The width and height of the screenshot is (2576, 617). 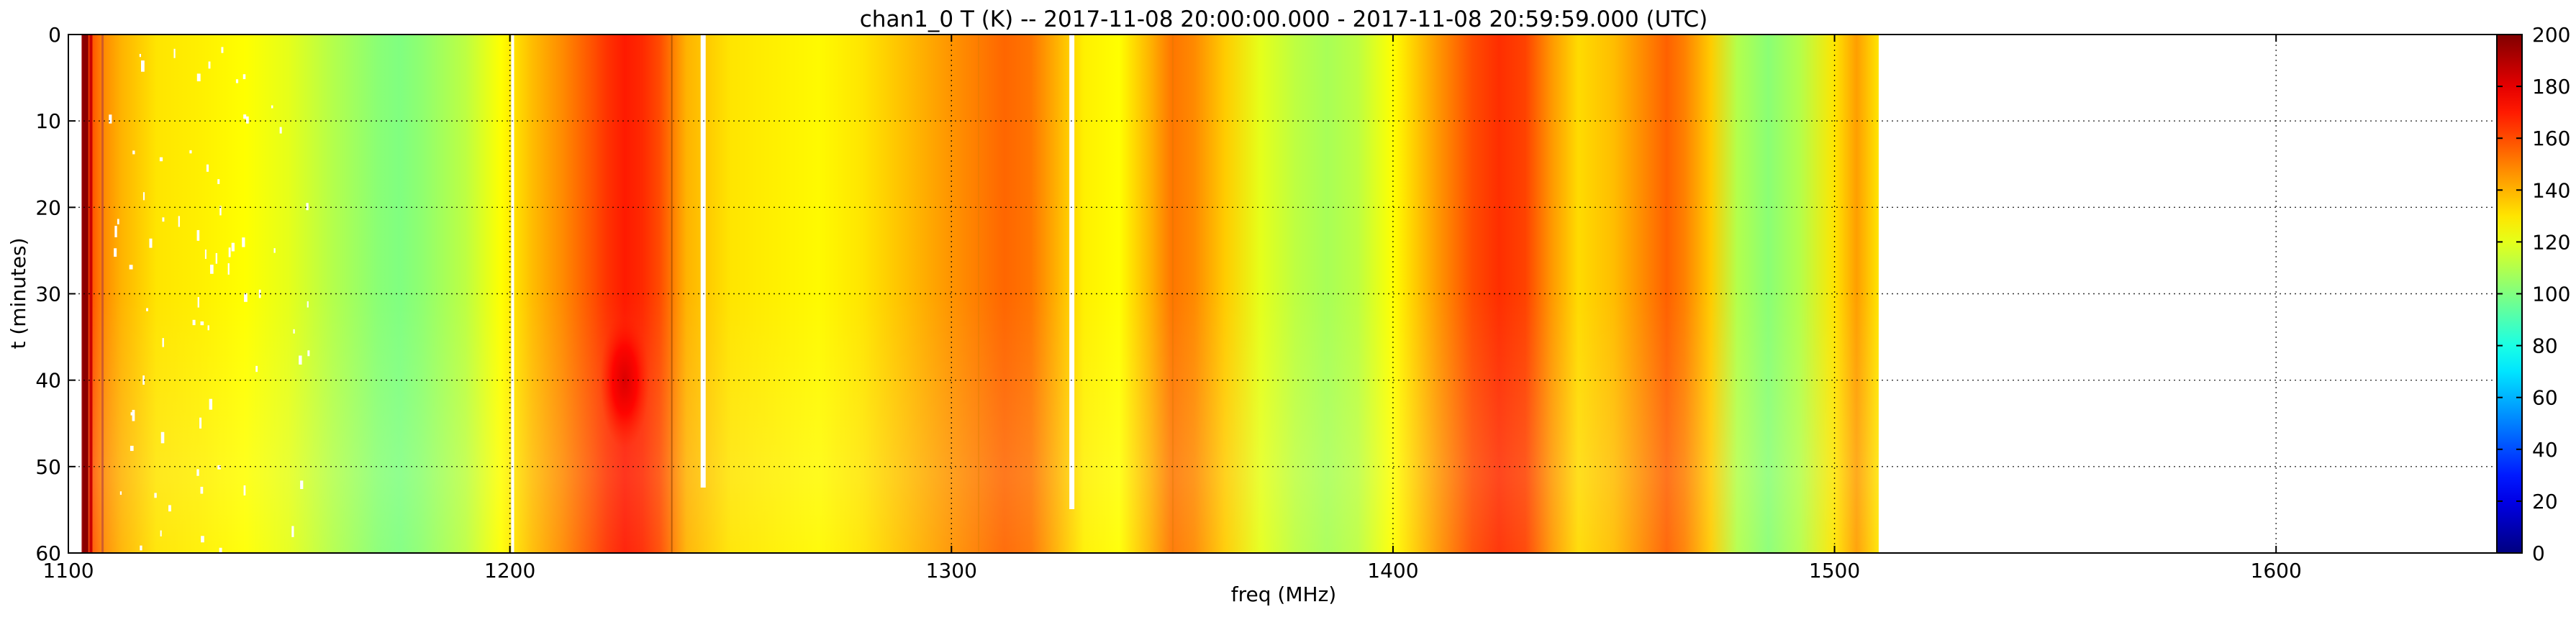 I want to click on y-tick-labels: 0 10 20 30 40 50 60, so click(x=48, y=294).